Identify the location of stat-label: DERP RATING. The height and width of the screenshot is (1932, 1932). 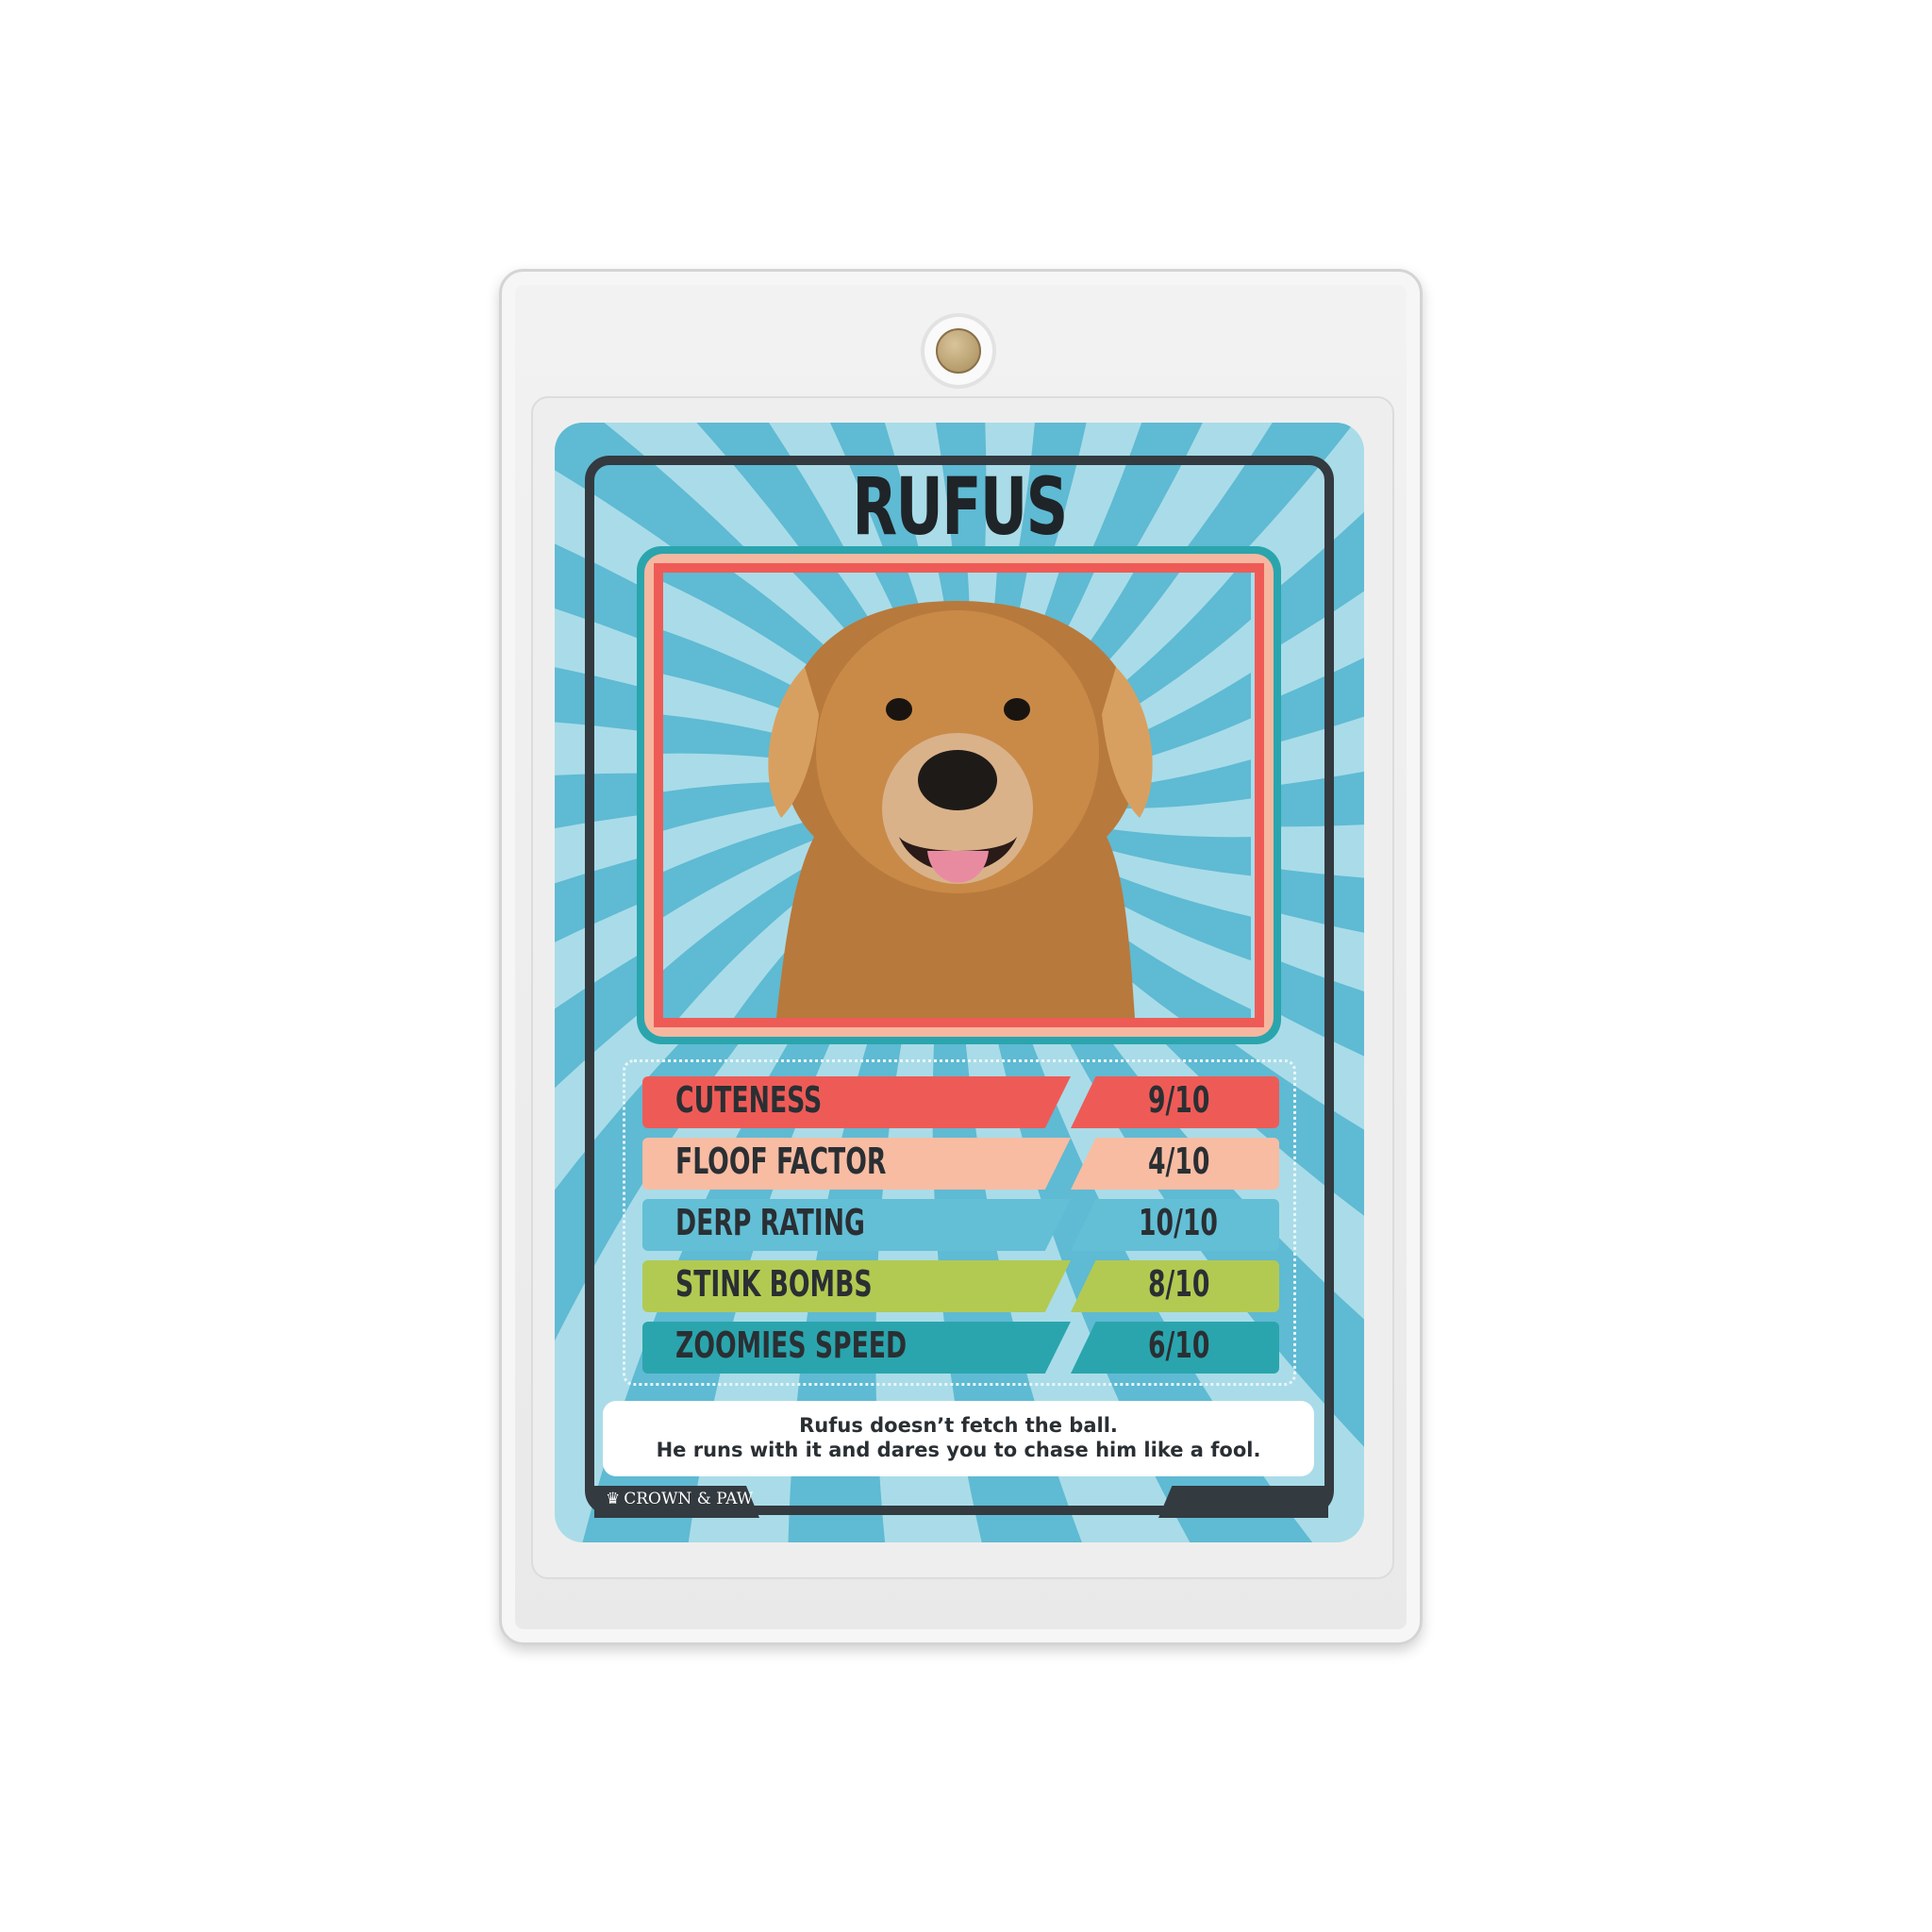
(770, 1223).